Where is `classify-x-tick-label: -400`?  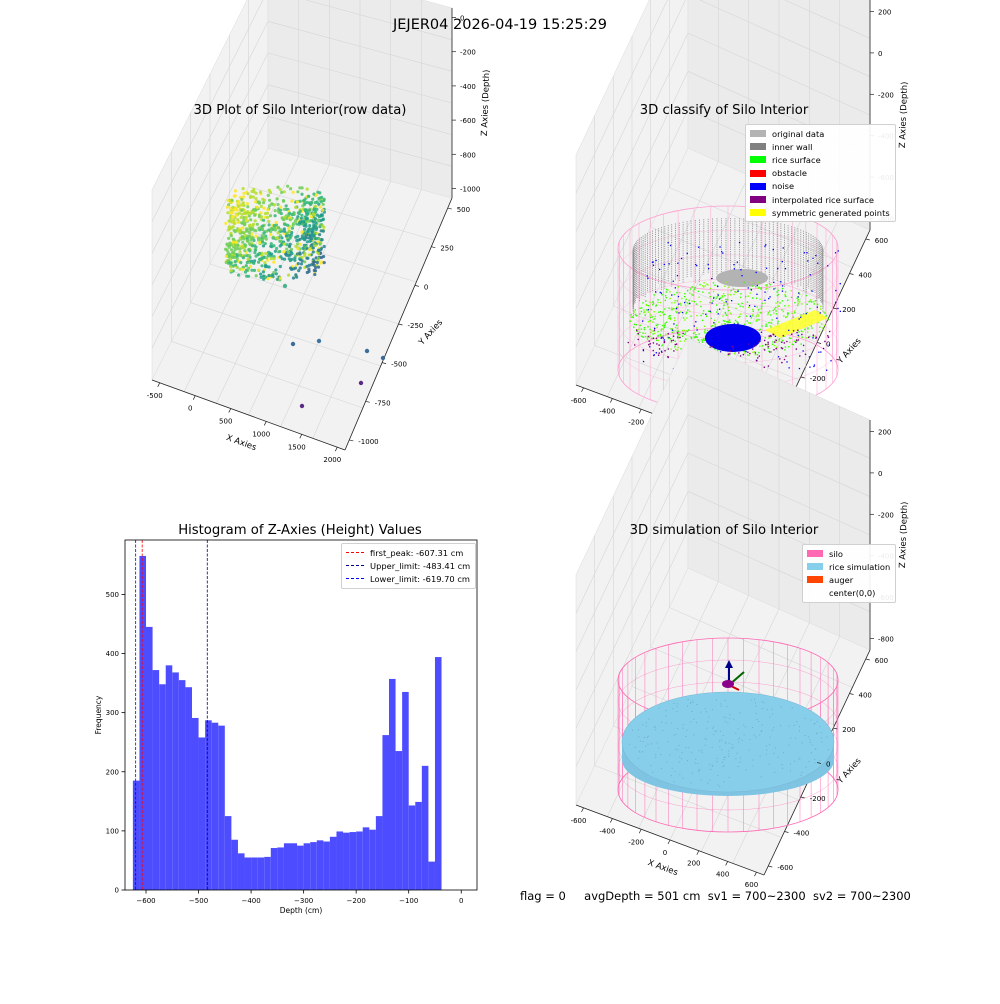
classify-x-tick-label: -400 is located at coordinates (607, 412).